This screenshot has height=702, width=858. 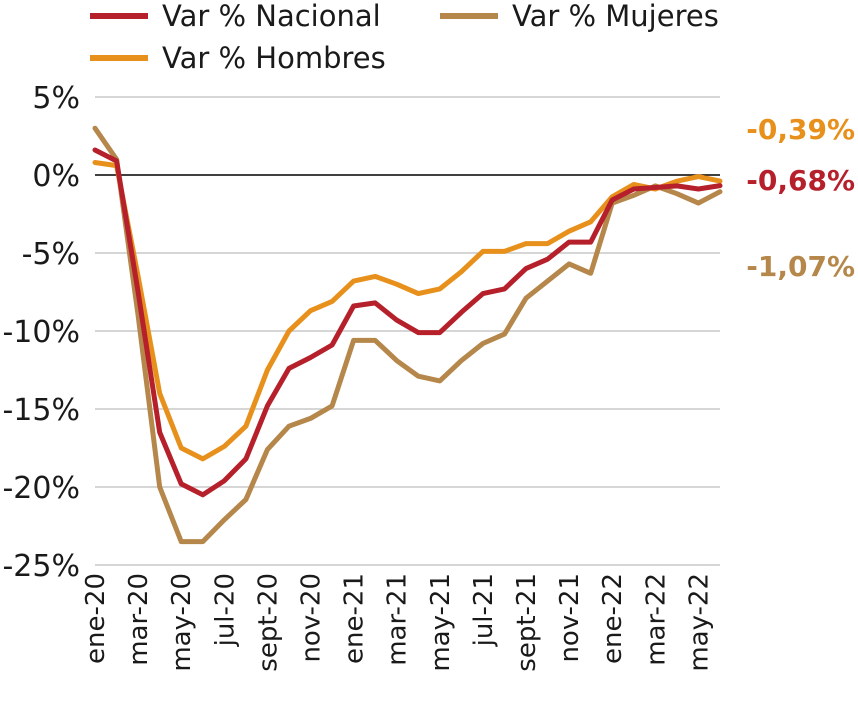 I want to click on y-tick-label: -25%, so click(x=41, y=566).